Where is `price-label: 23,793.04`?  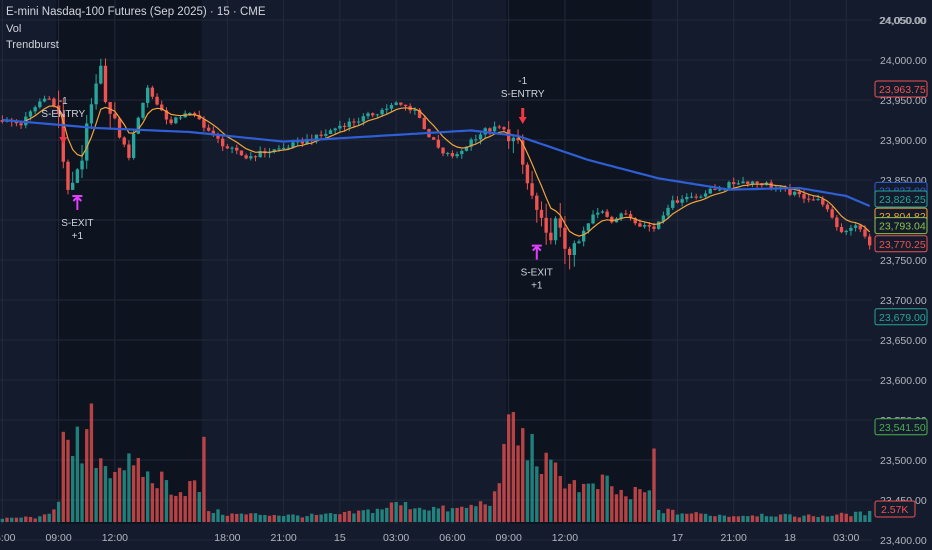 price-label: 23,793.04 is located at coordinates (902, 227).